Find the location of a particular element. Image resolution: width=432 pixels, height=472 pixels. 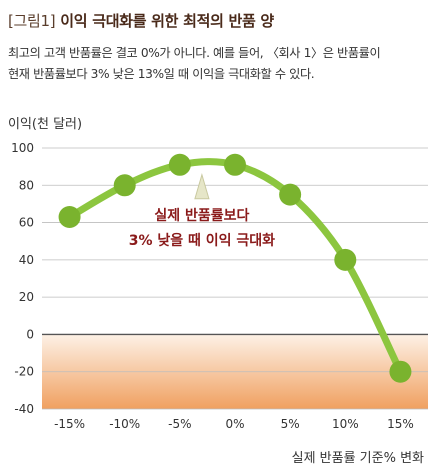

y-tick-label: -20 is located at coordinates (24, 372).